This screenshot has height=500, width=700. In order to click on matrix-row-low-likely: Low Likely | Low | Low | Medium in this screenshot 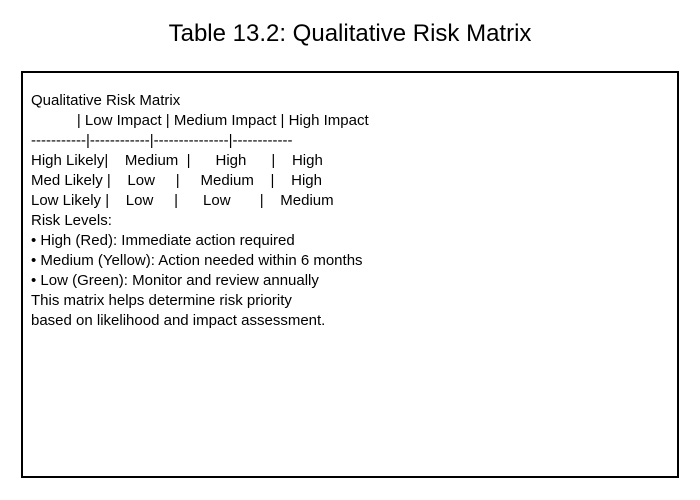, I will do `click(182, 200)`.